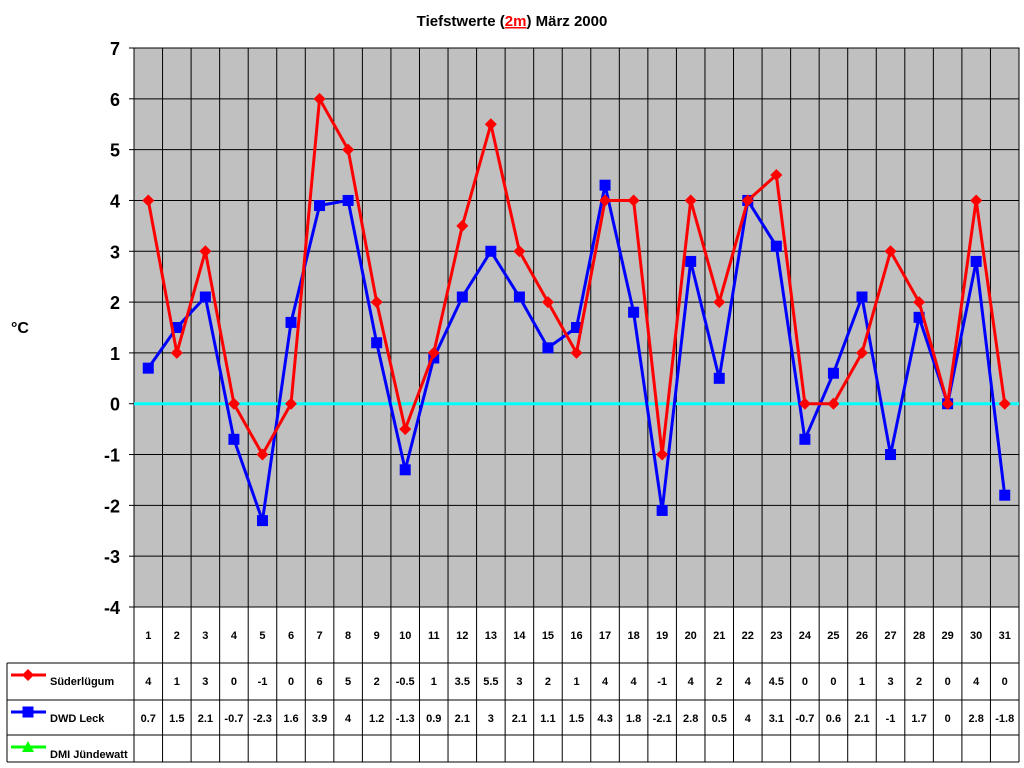 The height and width of the screenshot is (768, 1024). Describe the element at coordinates (691, 636) in the screenshot. I see `x-tick-label: 20` at that location.